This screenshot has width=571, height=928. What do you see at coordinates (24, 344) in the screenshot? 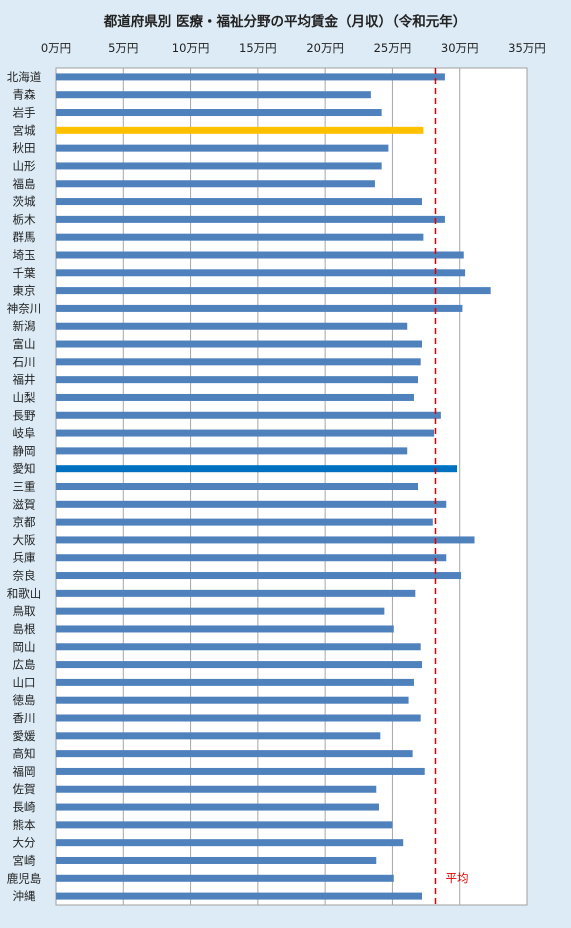
I see `category-label: 富山` at bounding box center [24, 344].